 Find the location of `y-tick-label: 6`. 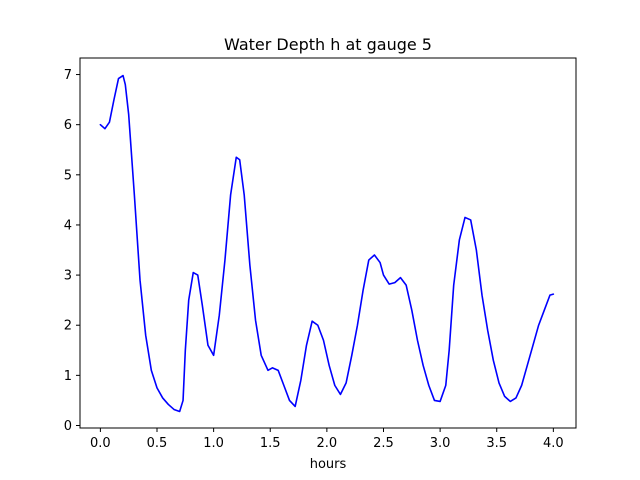

y-tick-label: 6 is located at coordinates (68, 125).